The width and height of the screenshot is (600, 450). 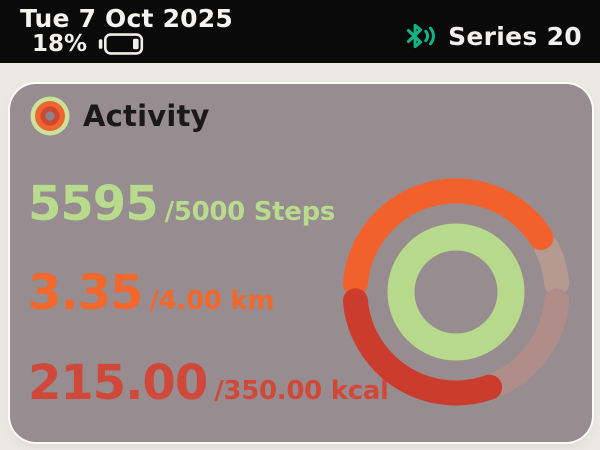 What do you see at coordinates (212, 301) in the screenshot?
I see `distance-goal: /4.00 km` at bounding box center [212, 301].